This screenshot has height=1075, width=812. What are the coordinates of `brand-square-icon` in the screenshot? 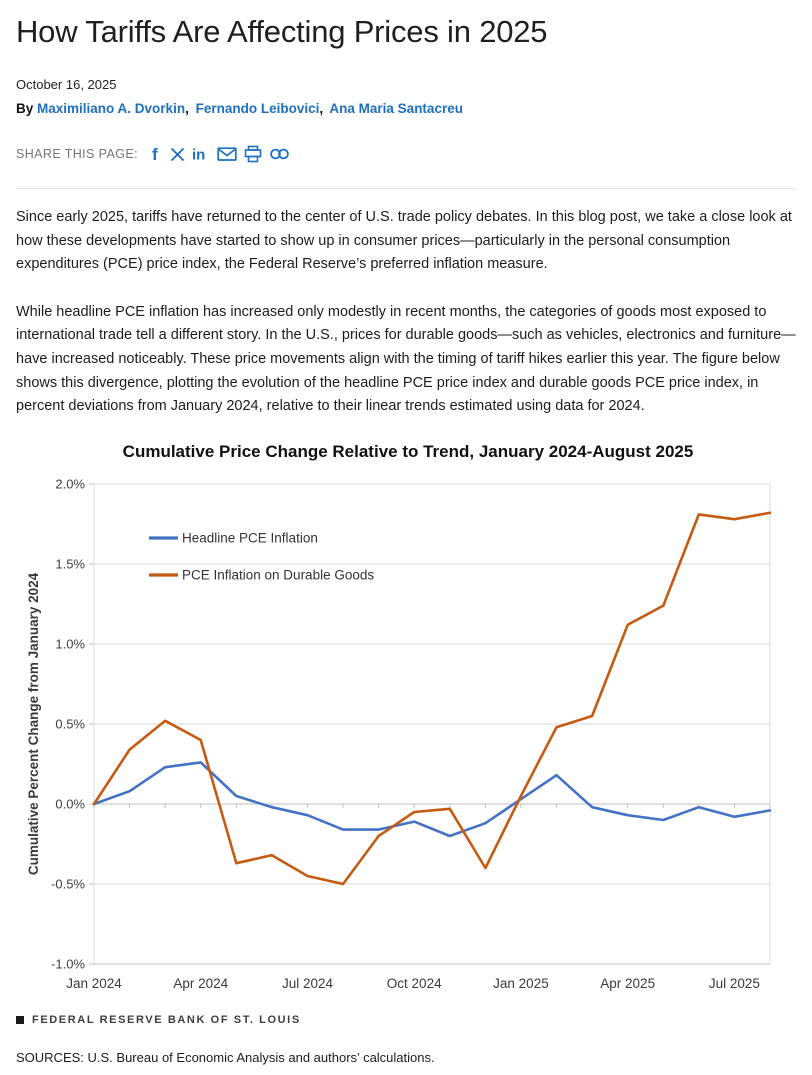 It's located at (20, 1019).